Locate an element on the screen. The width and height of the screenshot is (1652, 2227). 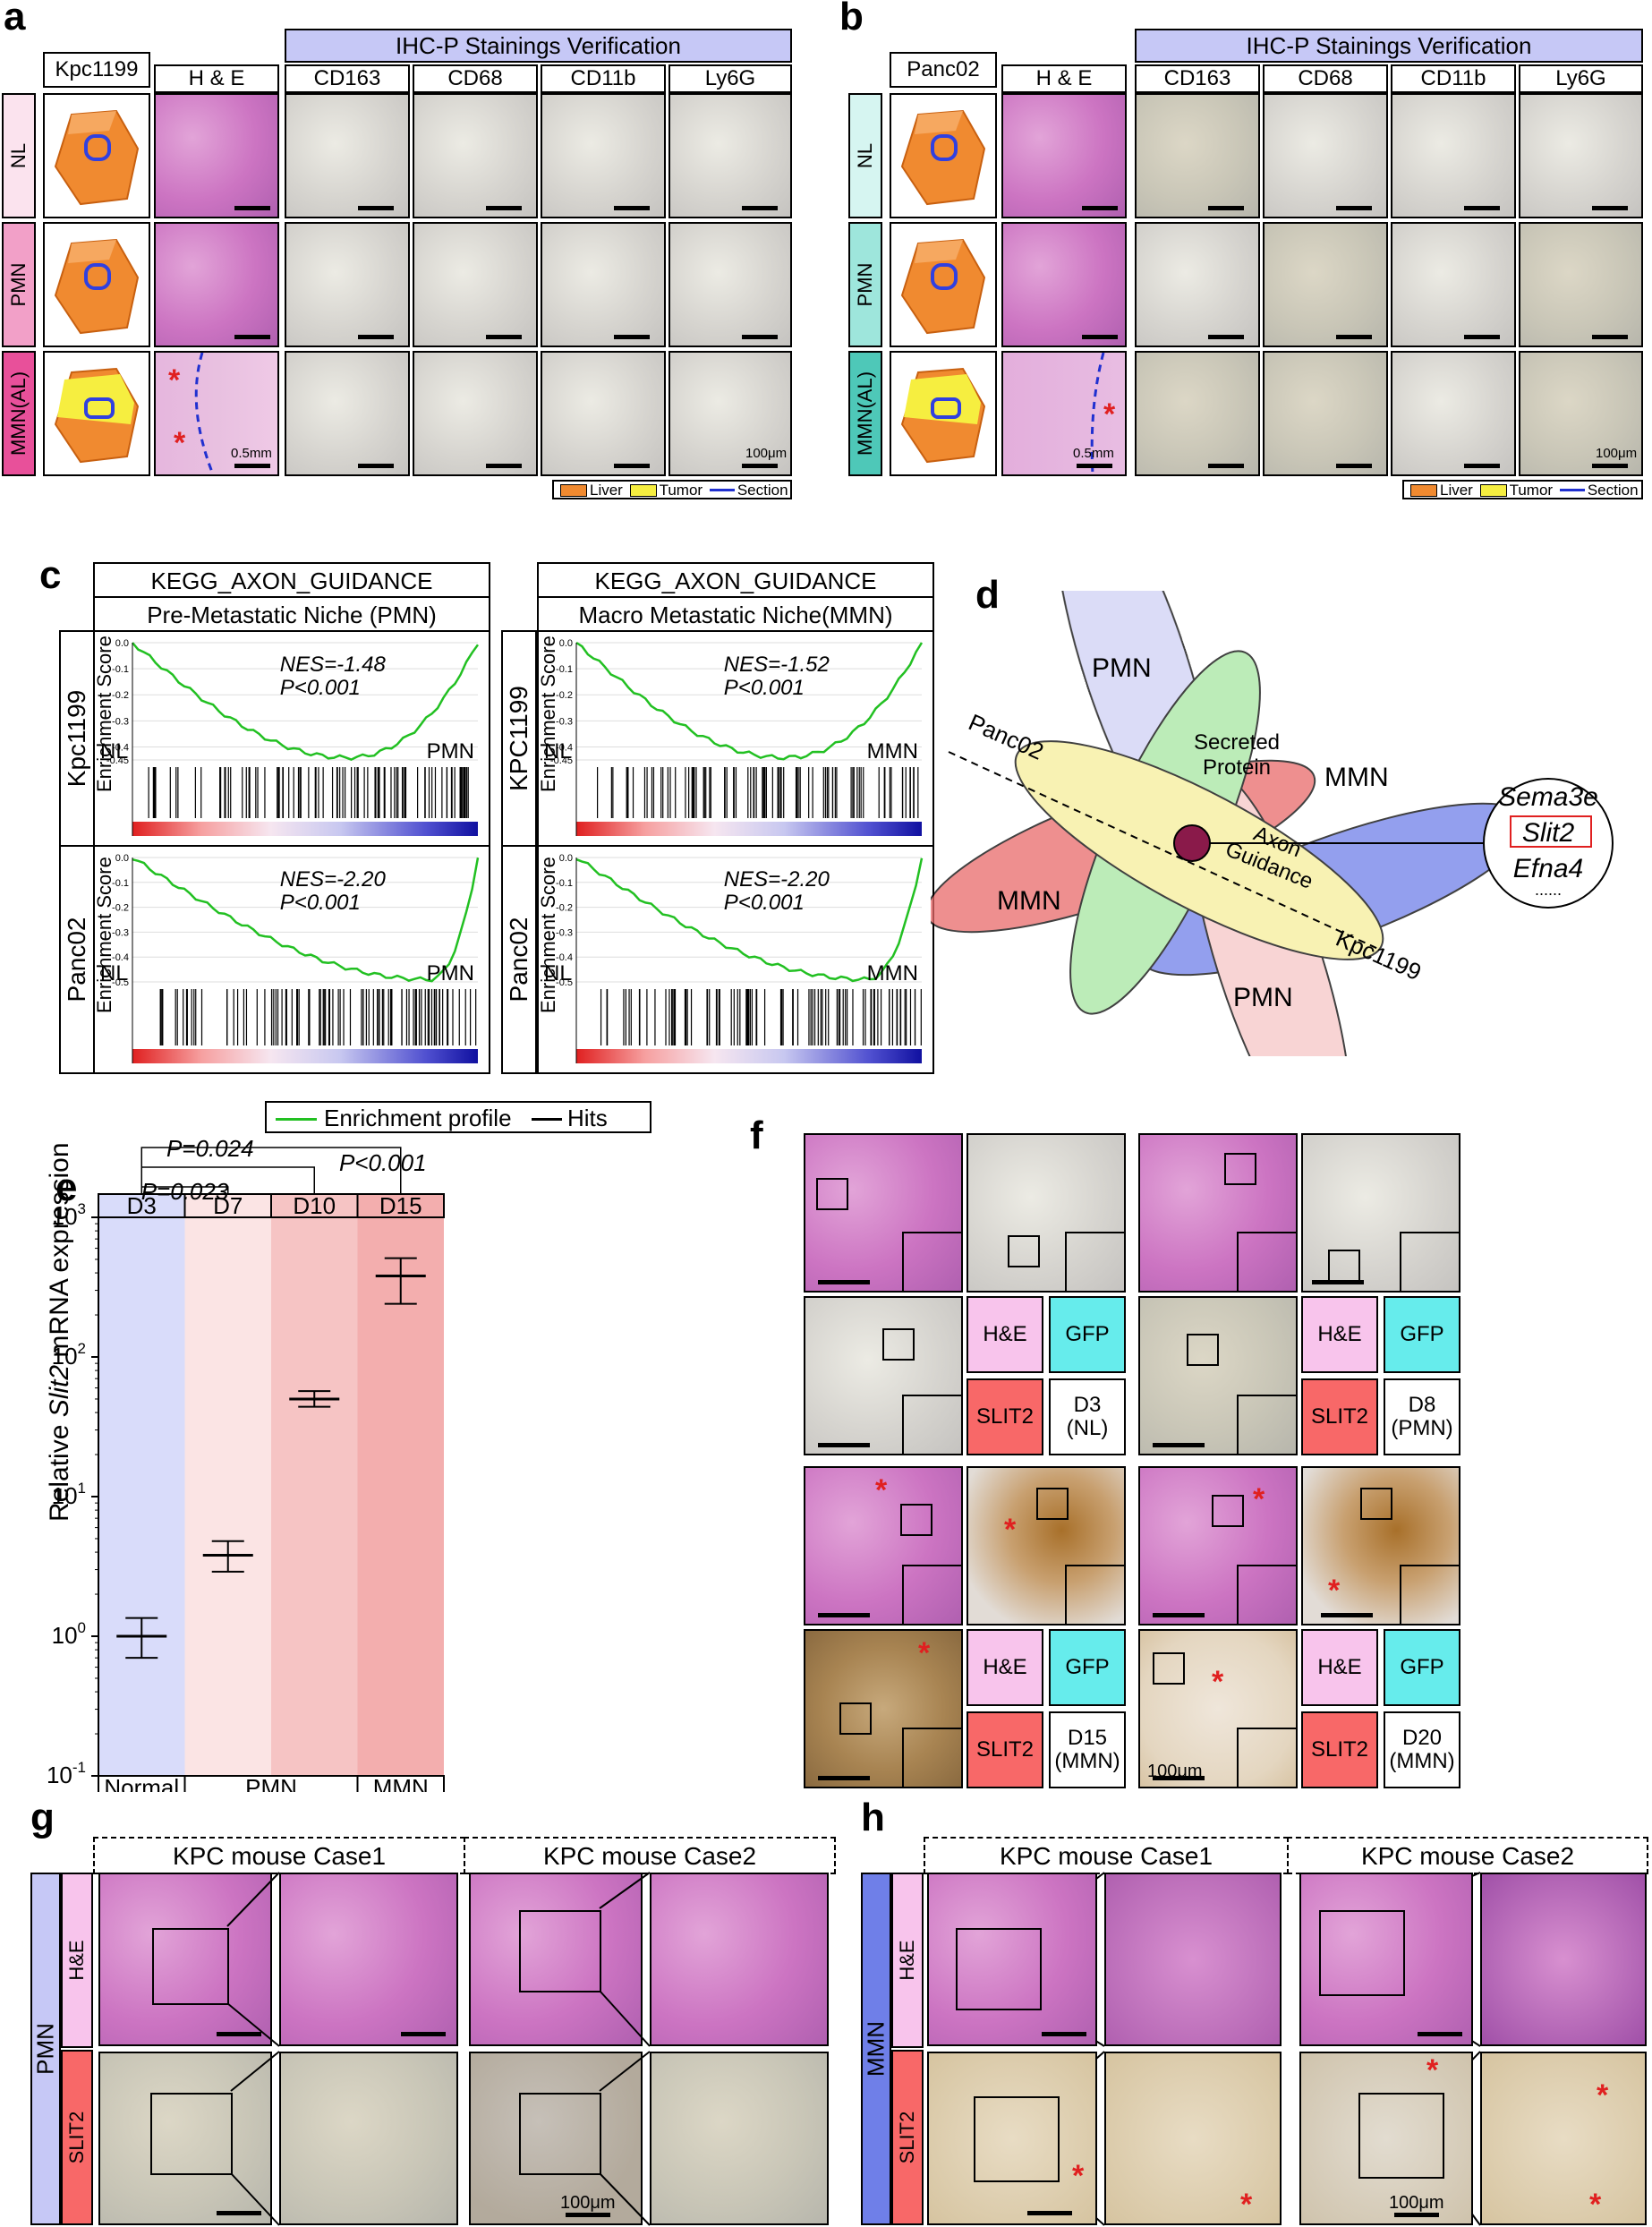
panel-a-cd163-nl is located at coordinates (347, 155).